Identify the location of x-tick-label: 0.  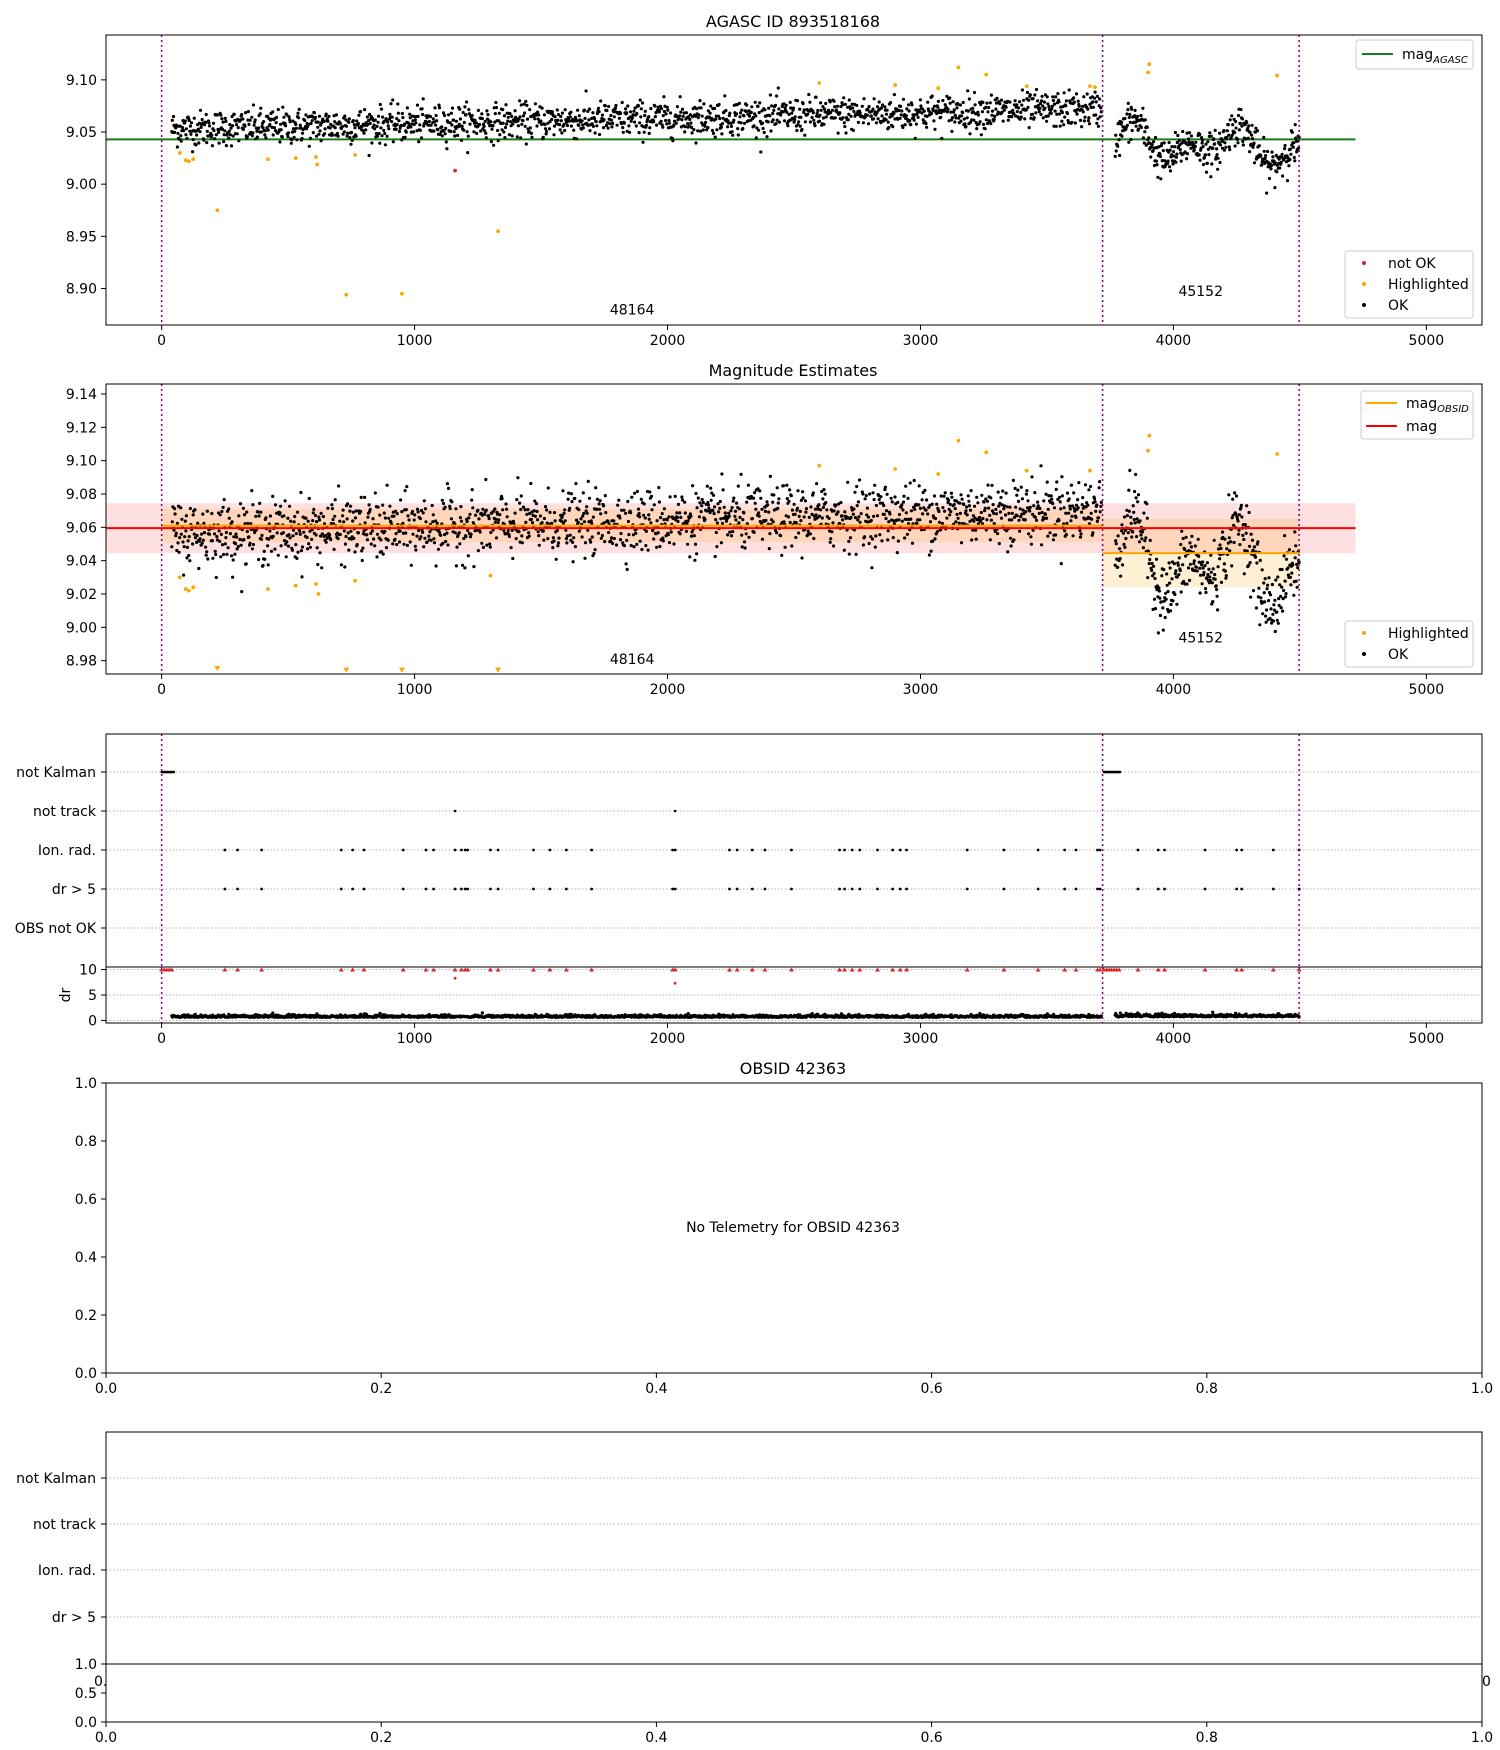
(161, 341).